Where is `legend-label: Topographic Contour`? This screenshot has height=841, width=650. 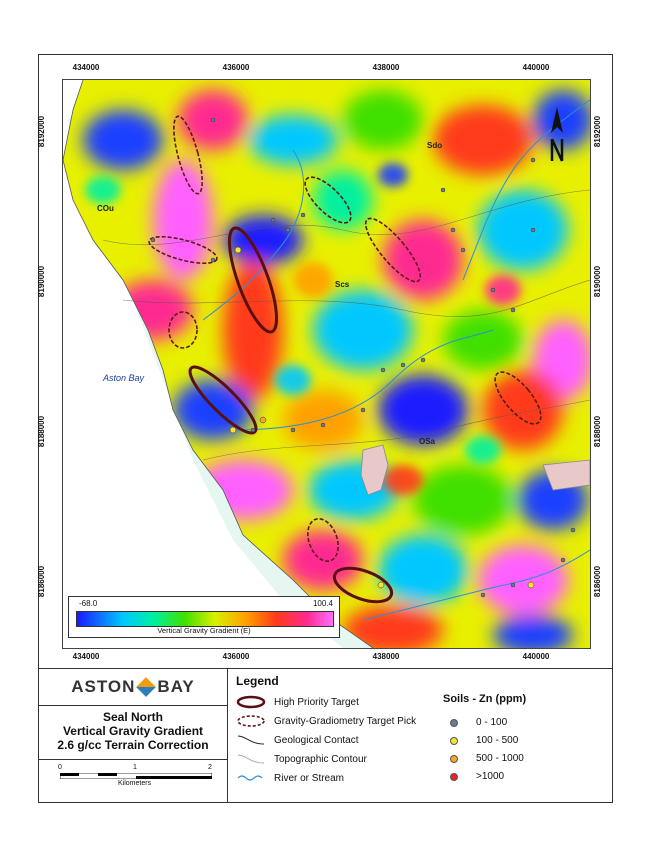 legend-label: Topographic Contour is located at coordinates (320, 759).